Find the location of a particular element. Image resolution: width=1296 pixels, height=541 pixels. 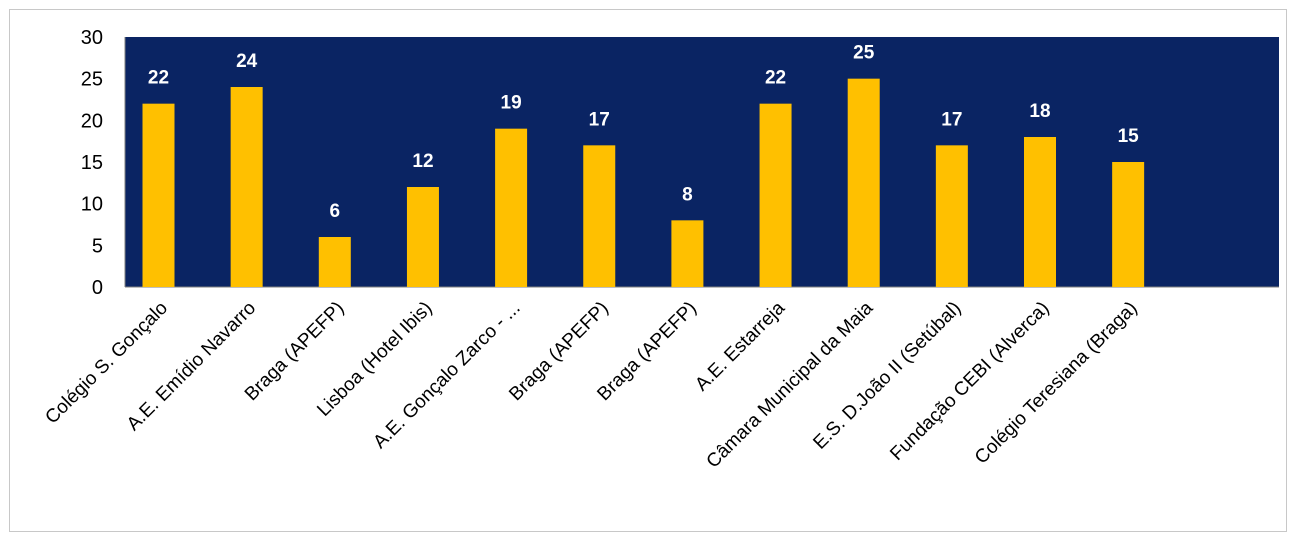

category-label: Câmara Municipal da Maia is located at coordinates (790, 384).